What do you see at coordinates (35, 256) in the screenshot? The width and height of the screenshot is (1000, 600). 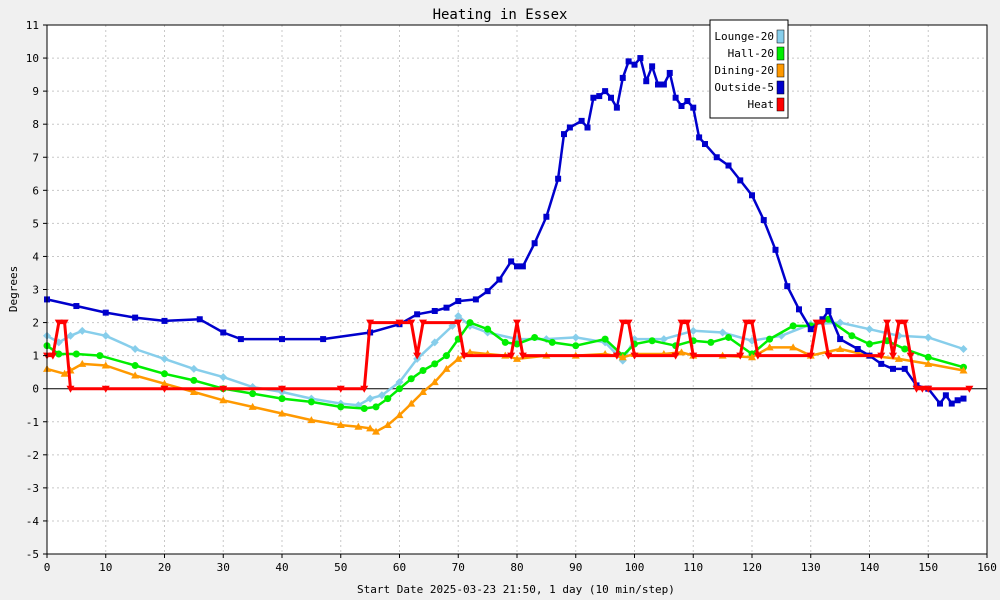 I see `y-tick-label: 4` at bounding box center [35, 256].